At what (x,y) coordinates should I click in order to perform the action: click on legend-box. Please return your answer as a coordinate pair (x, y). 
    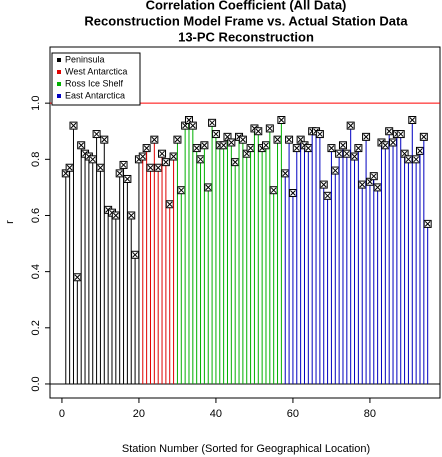
    Looking at the image, I should click on (96, 79).